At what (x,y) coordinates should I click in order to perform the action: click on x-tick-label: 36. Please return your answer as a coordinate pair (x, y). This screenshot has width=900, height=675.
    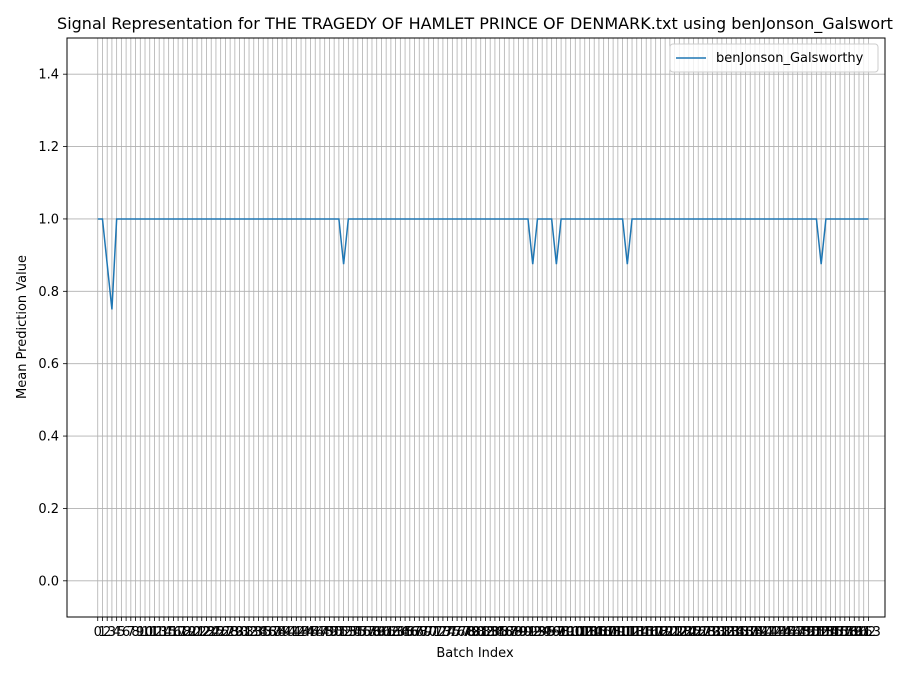
    Looking at the image, I should click on (268, 632).